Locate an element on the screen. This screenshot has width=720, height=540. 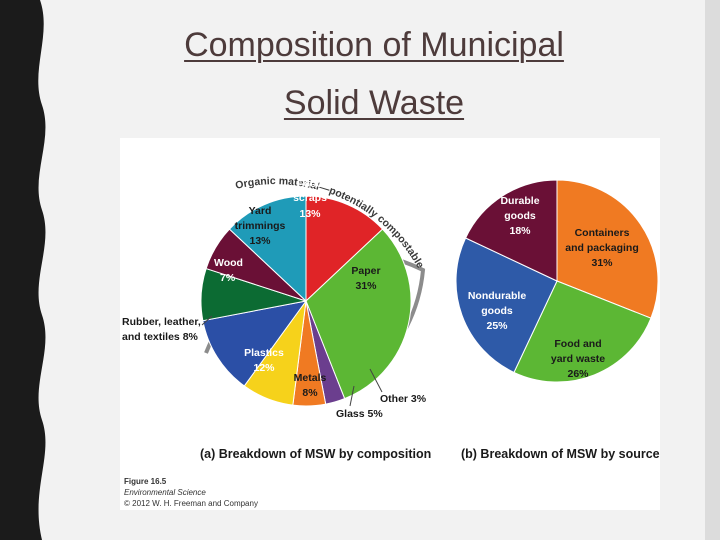
composition-slice-food-scraps is located at coordinates (344, 249).